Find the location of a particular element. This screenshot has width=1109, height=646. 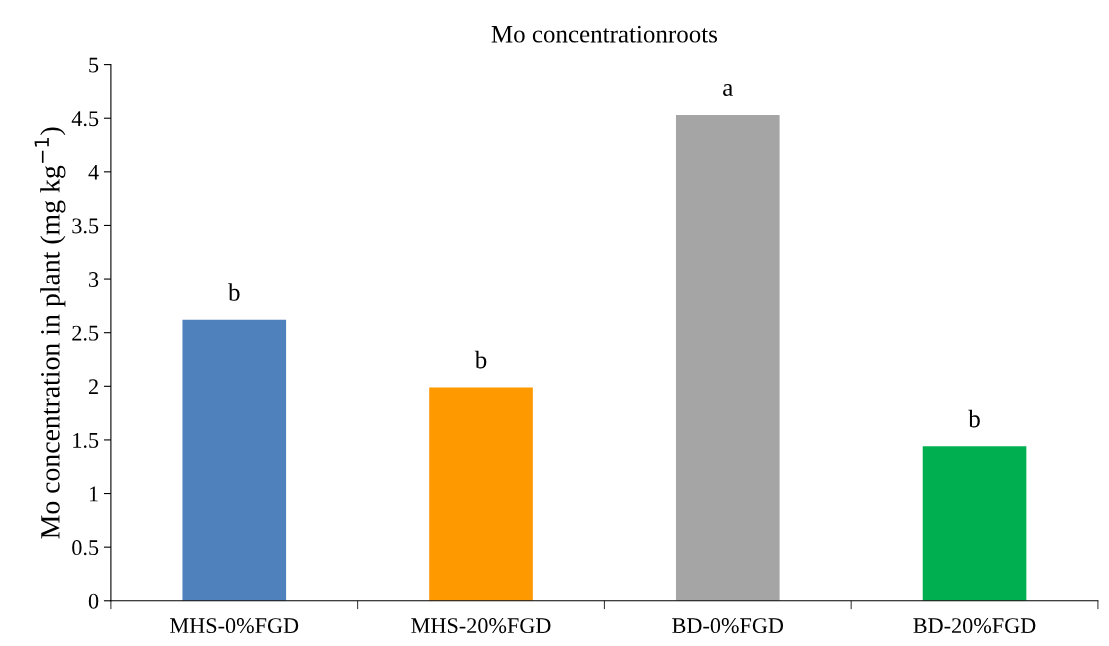

y-tick-label: 0.5 is located at coordinates (85, 548).